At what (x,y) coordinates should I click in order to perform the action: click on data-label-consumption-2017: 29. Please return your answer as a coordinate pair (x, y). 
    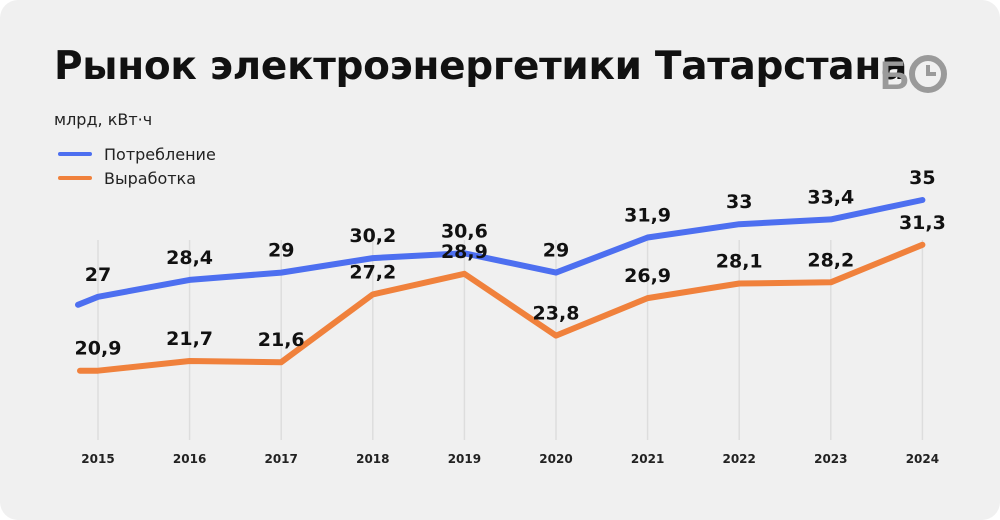
    Looking at the image, I should click on (281, 251).